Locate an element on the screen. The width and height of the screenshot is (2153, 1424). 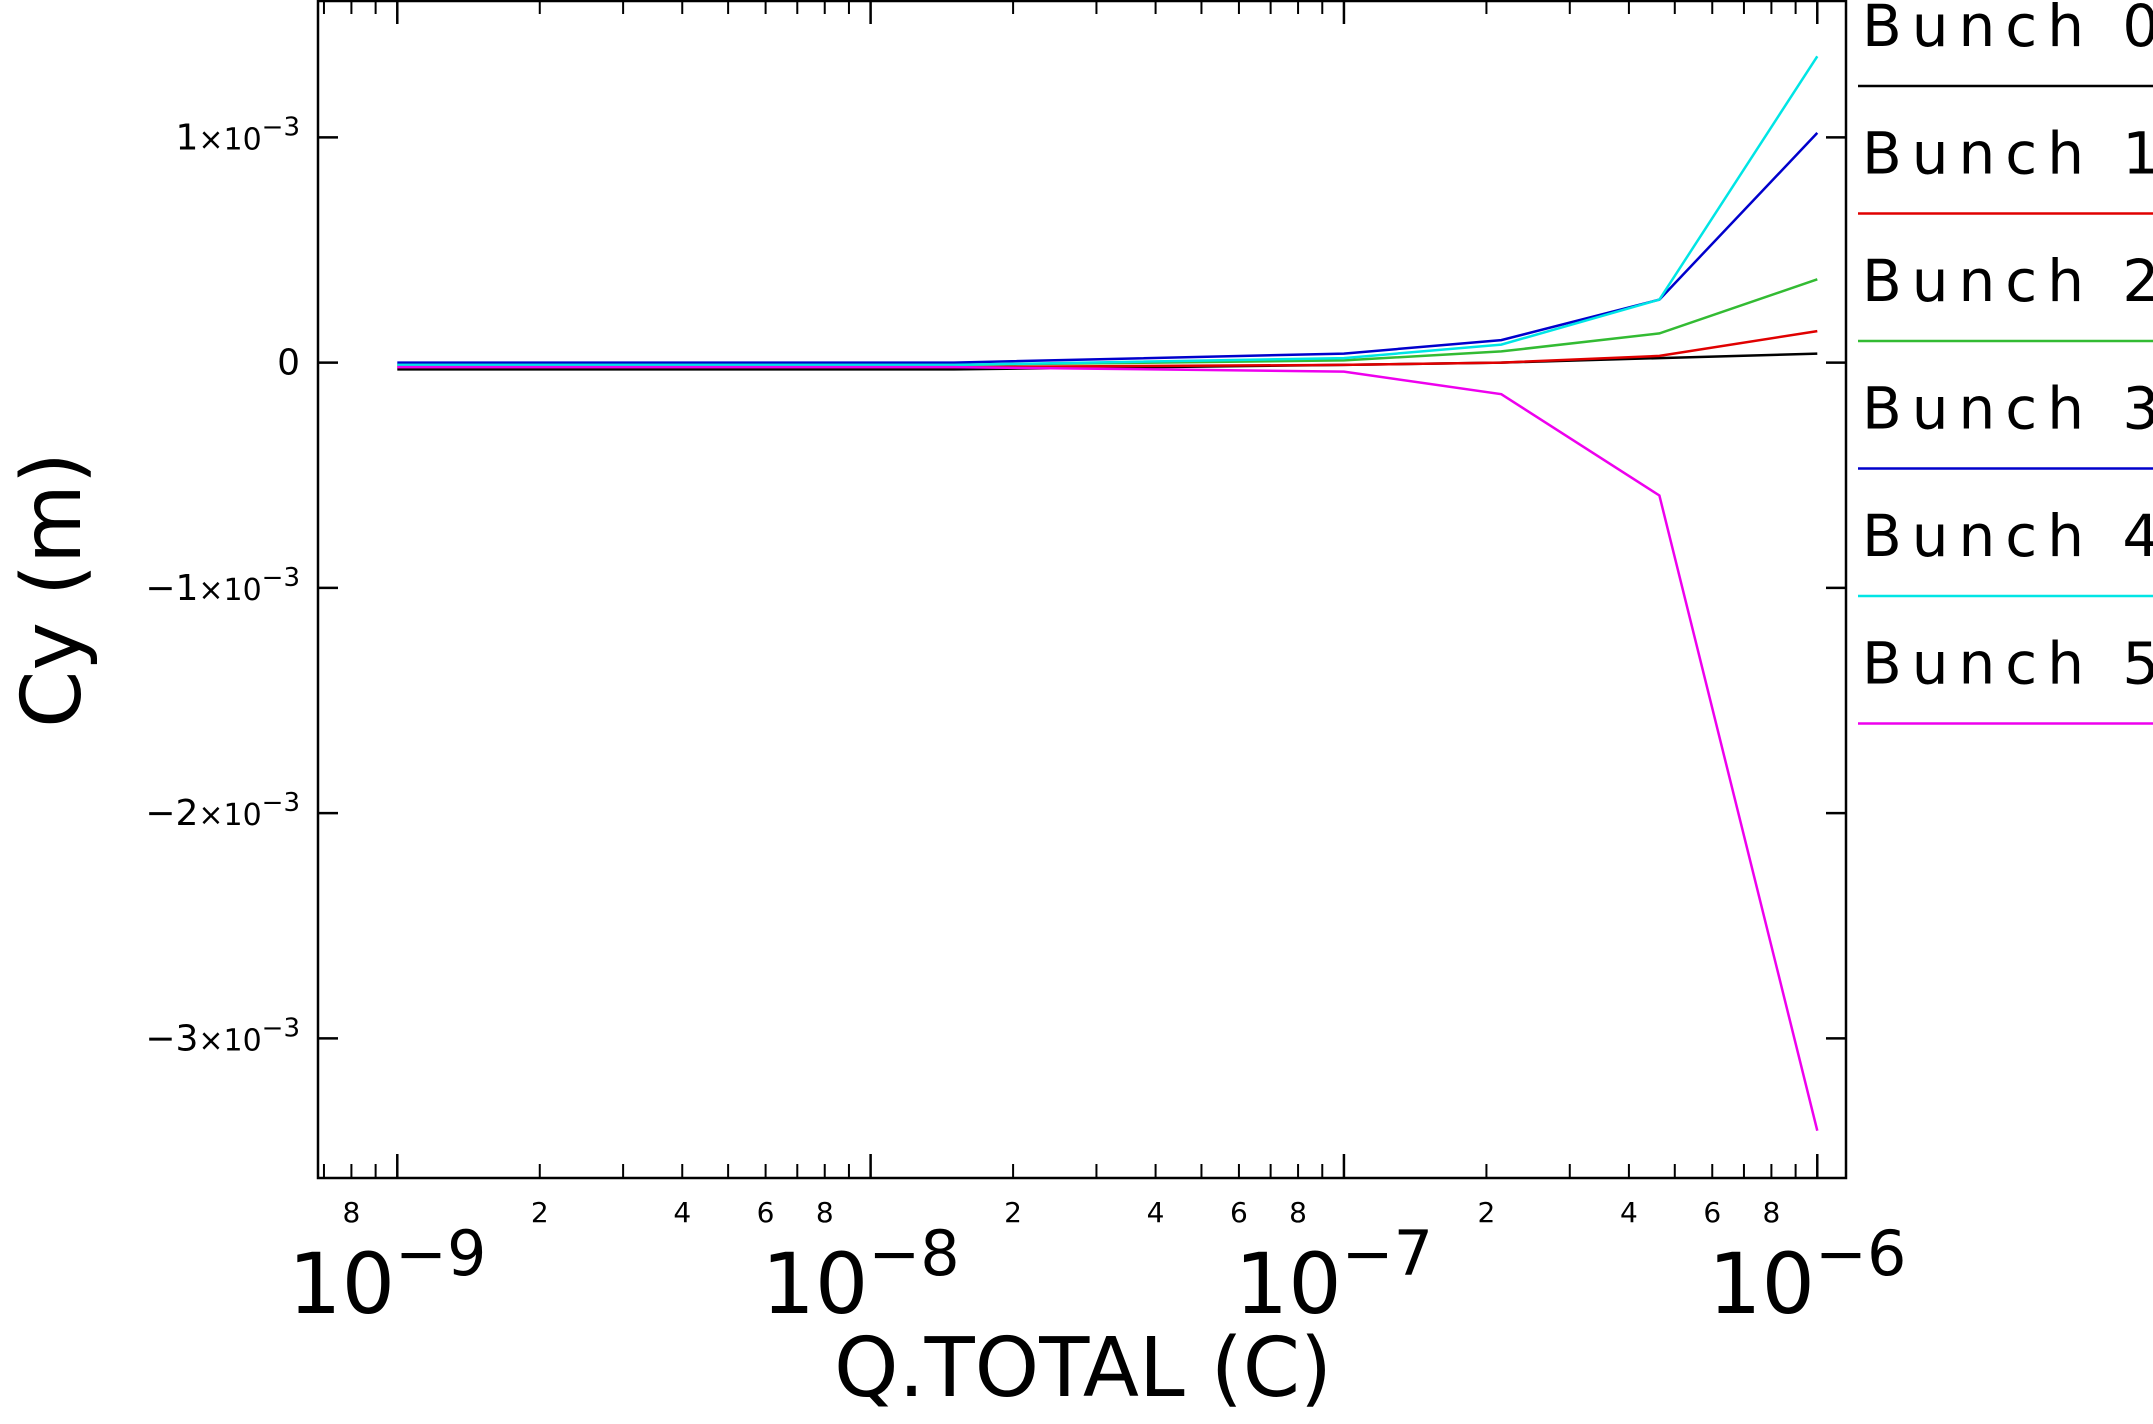
x-decade-label: 10−7 is located at coordinates (1334, 1275).